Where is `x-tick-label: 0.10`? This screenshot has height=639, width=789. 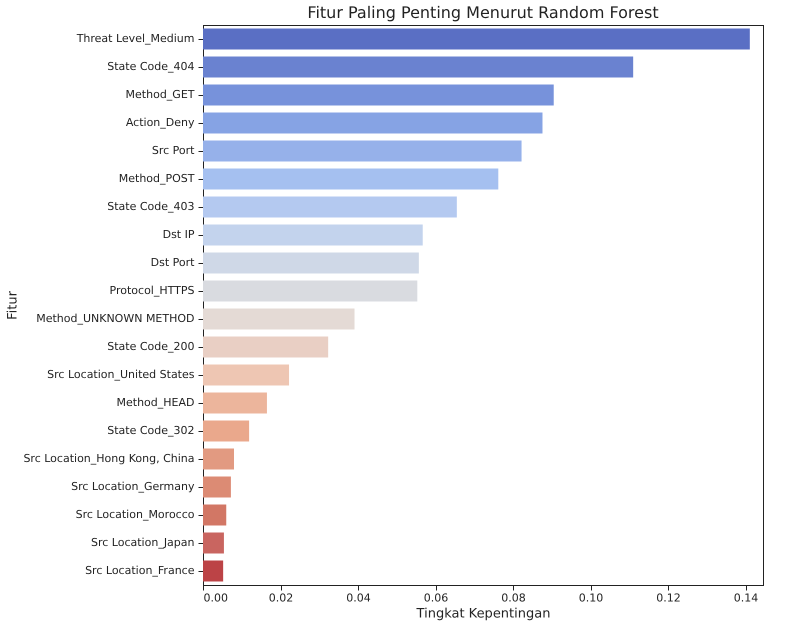
x-tick-label: 0.10 is located at coordinates (591, 598).